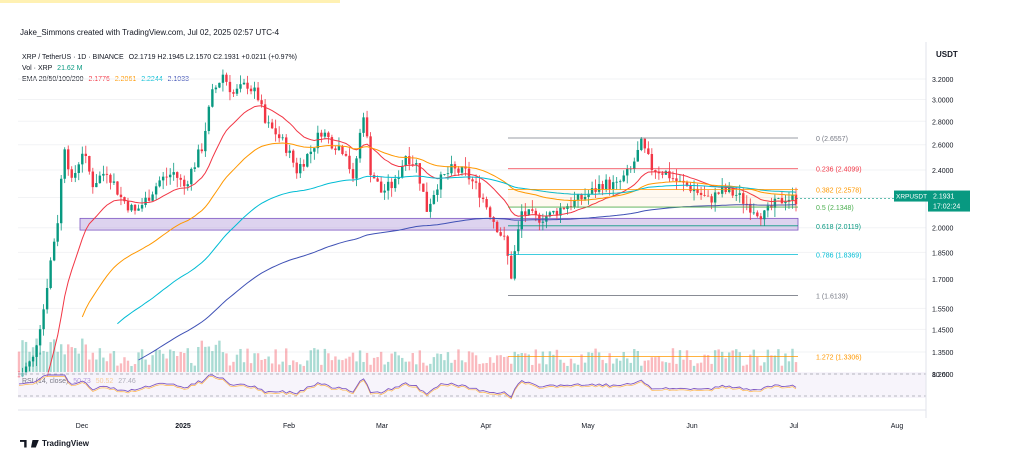 This screenshot has width=1024, height=462. What do you see at coordinates (946, 207) in the screenshot?
I see `price-tag-countdown: 17:02:24` at bounding box center [946, 207].